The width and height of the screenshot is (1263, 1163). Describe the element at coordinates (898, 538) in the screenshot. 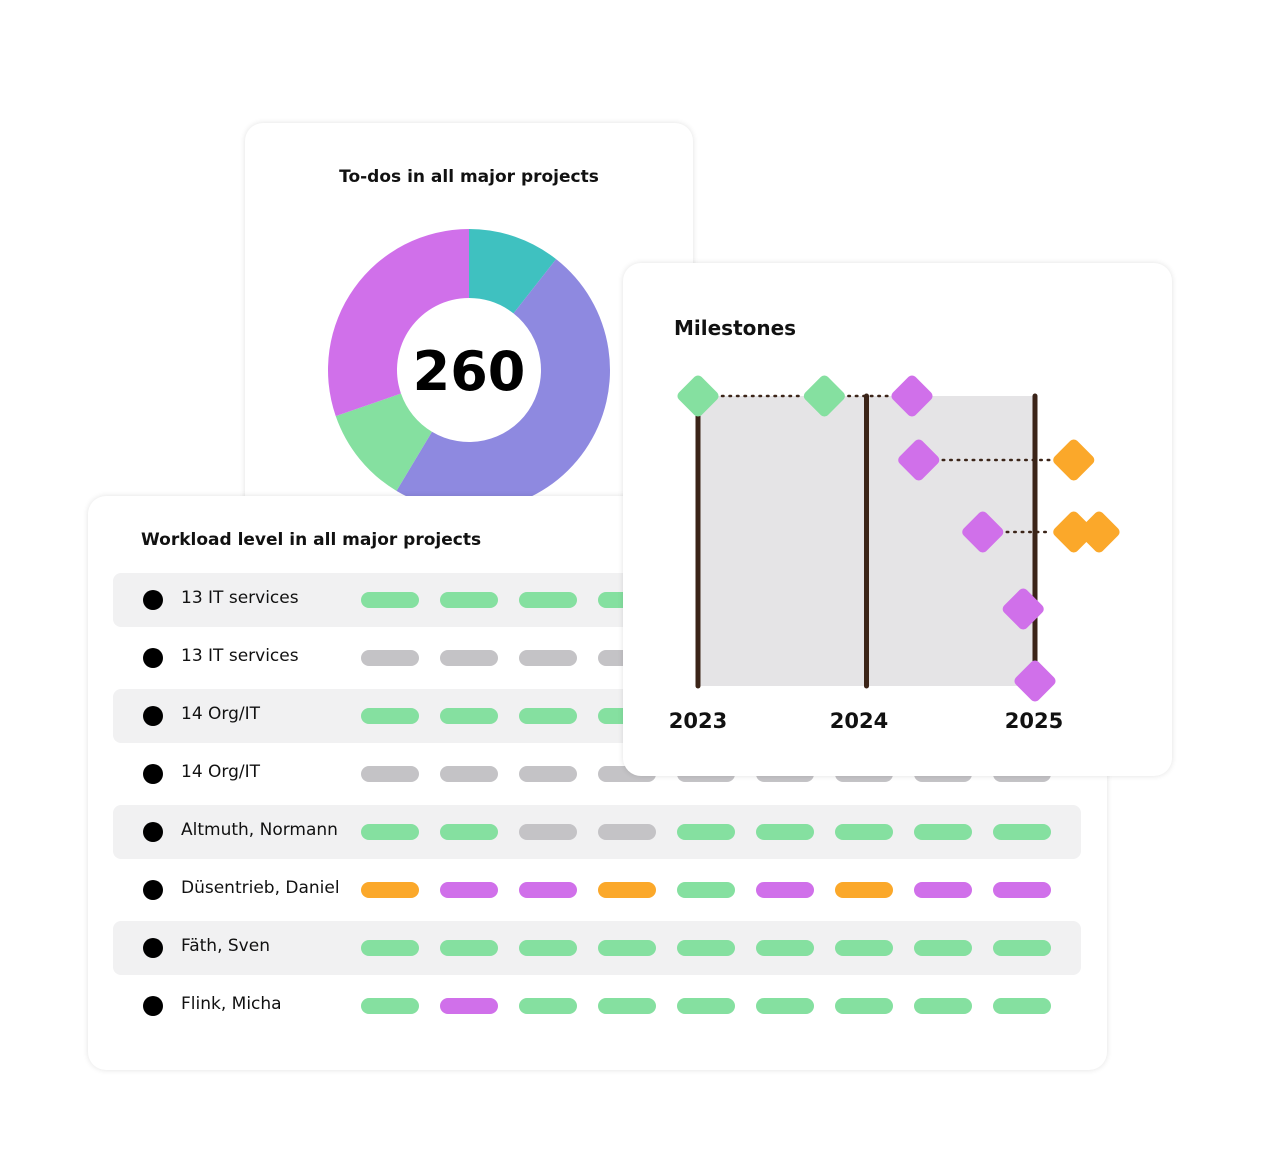

I see `milestones-timeline` at that location.